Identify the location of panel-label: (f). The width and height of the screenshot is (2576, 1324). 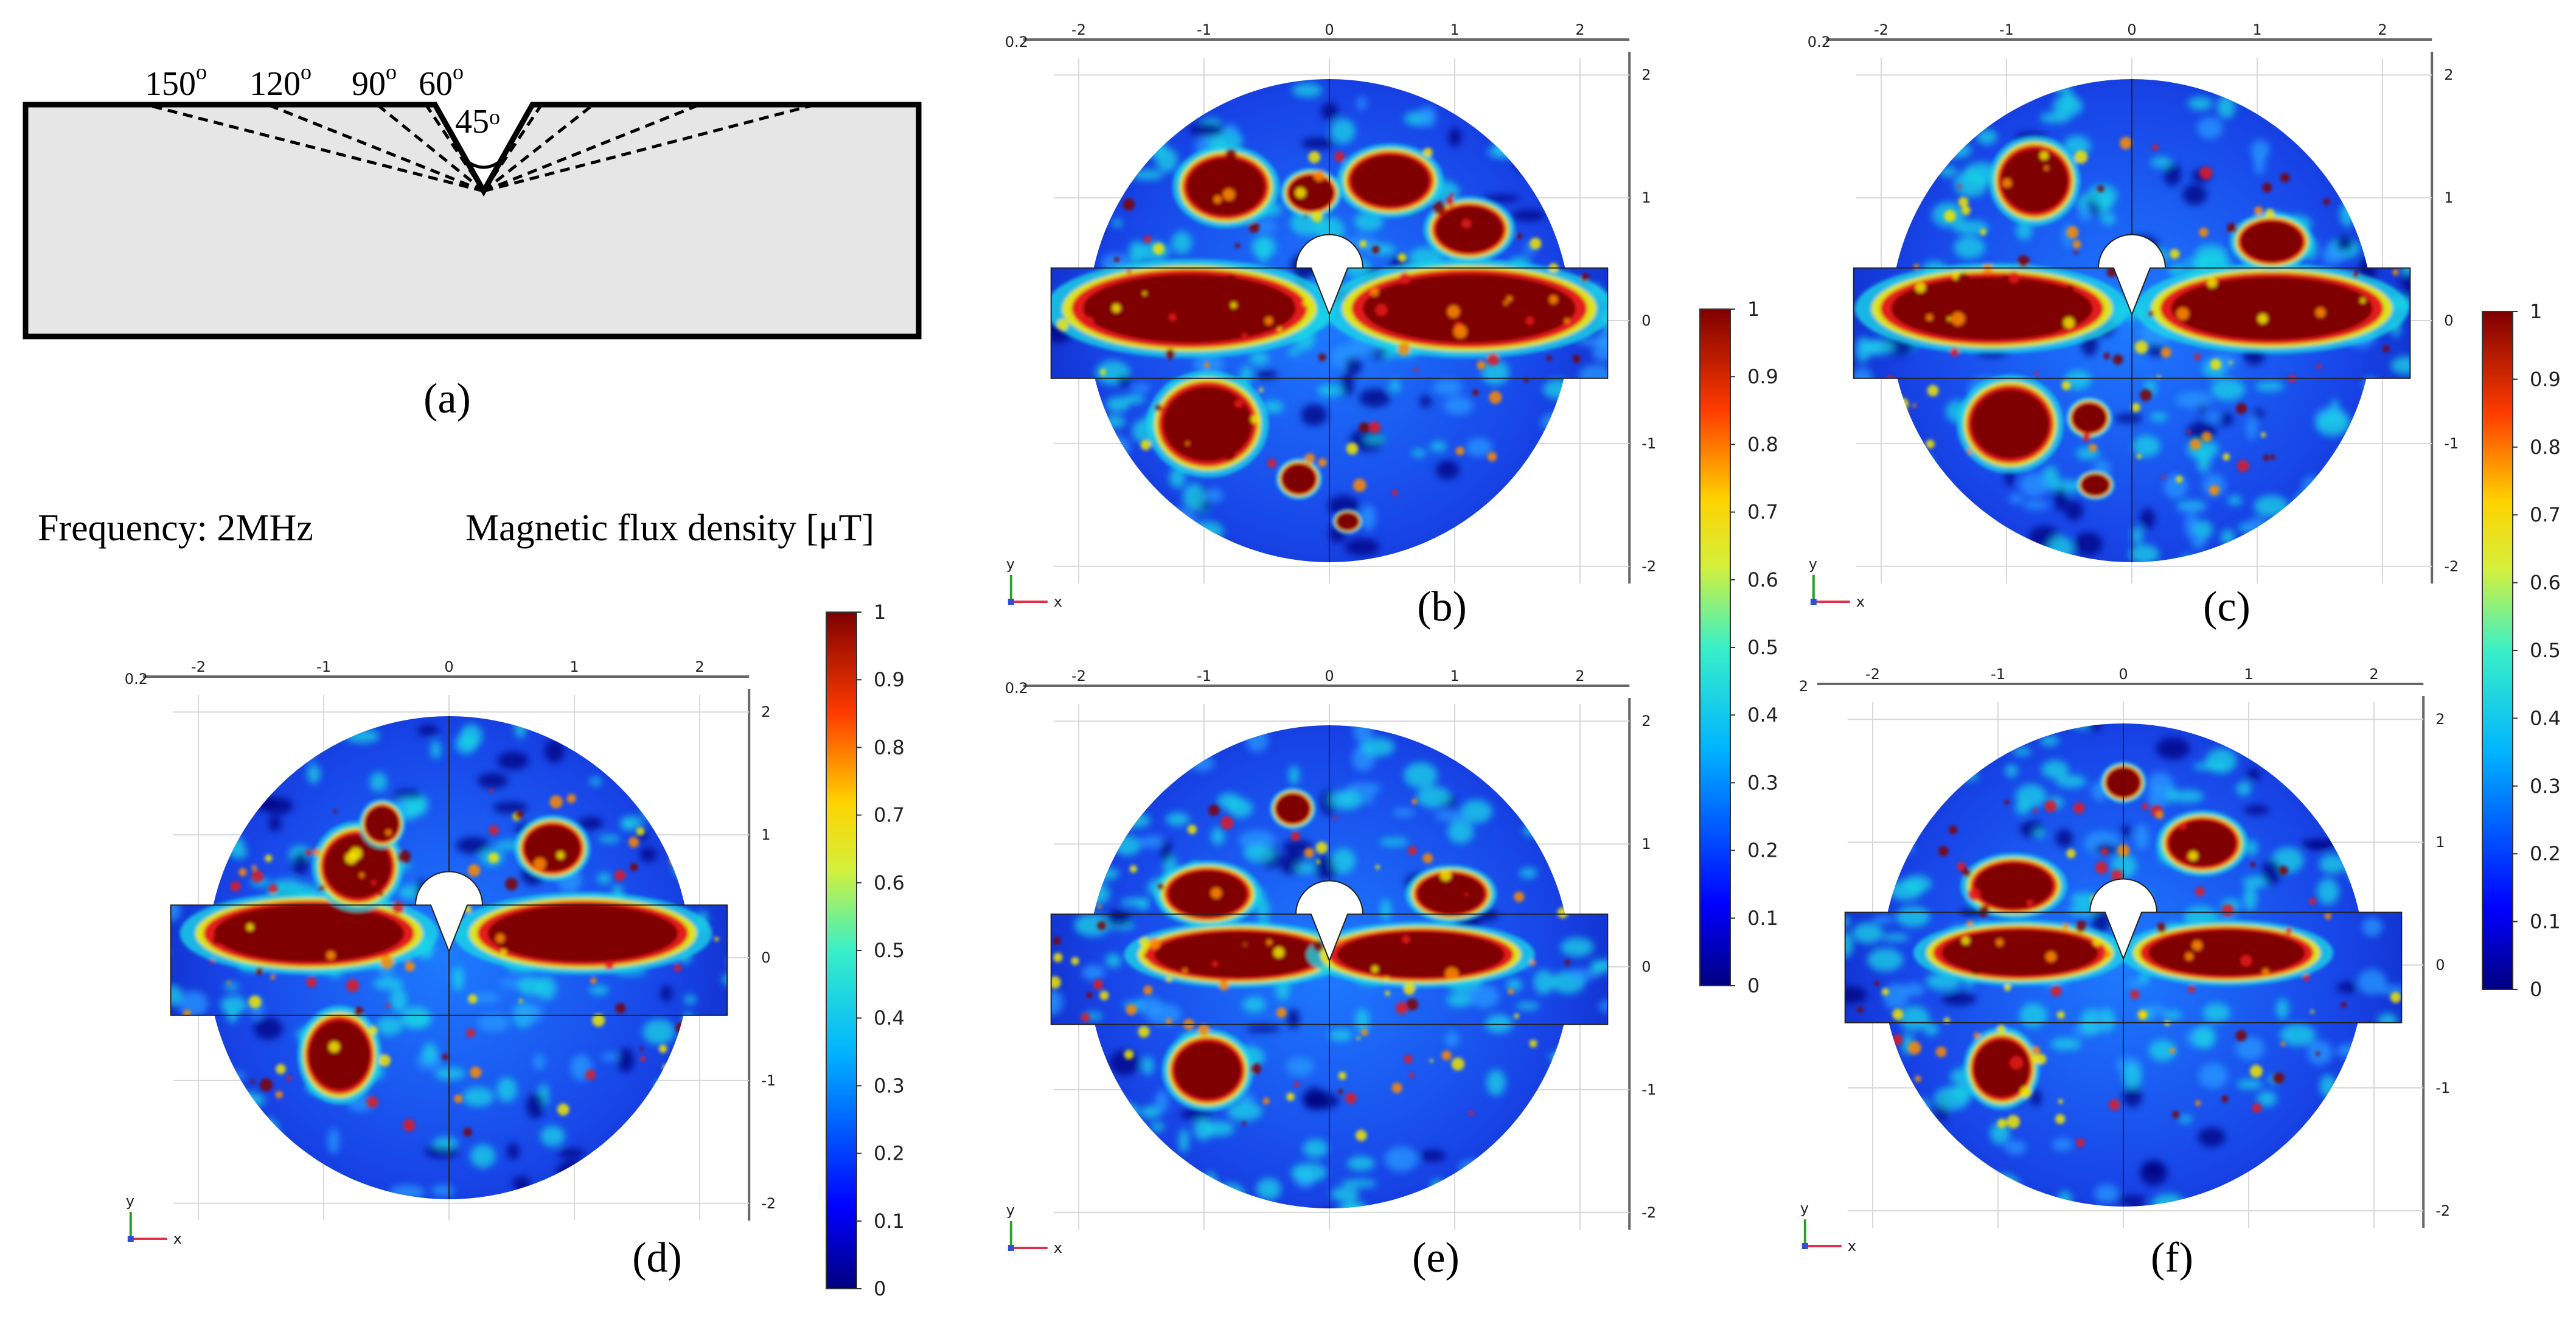
(2172, 1258).